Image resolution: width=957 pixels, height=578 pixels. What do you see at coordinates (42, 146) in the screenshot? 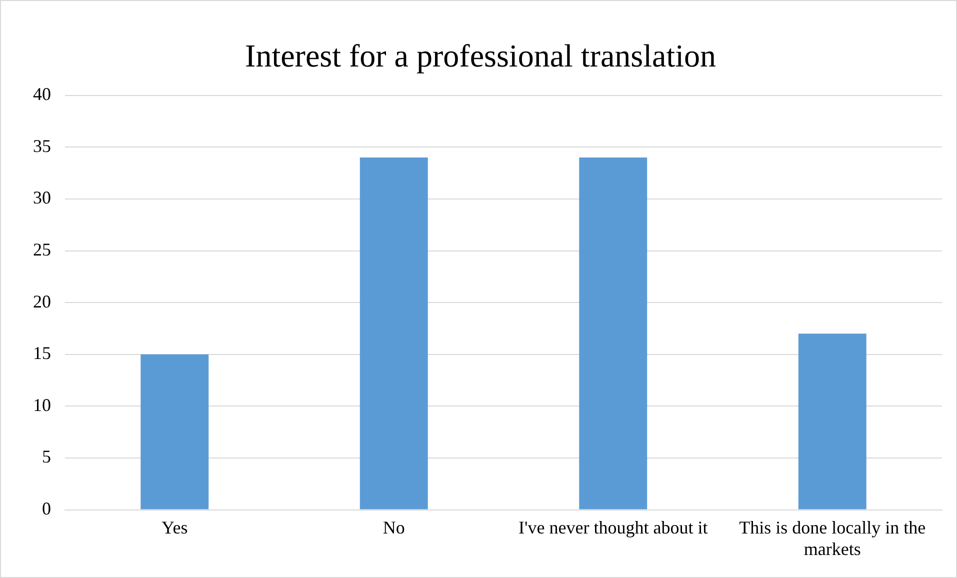
I see `y-tick-label: 35` at bounding box center [42, 146].